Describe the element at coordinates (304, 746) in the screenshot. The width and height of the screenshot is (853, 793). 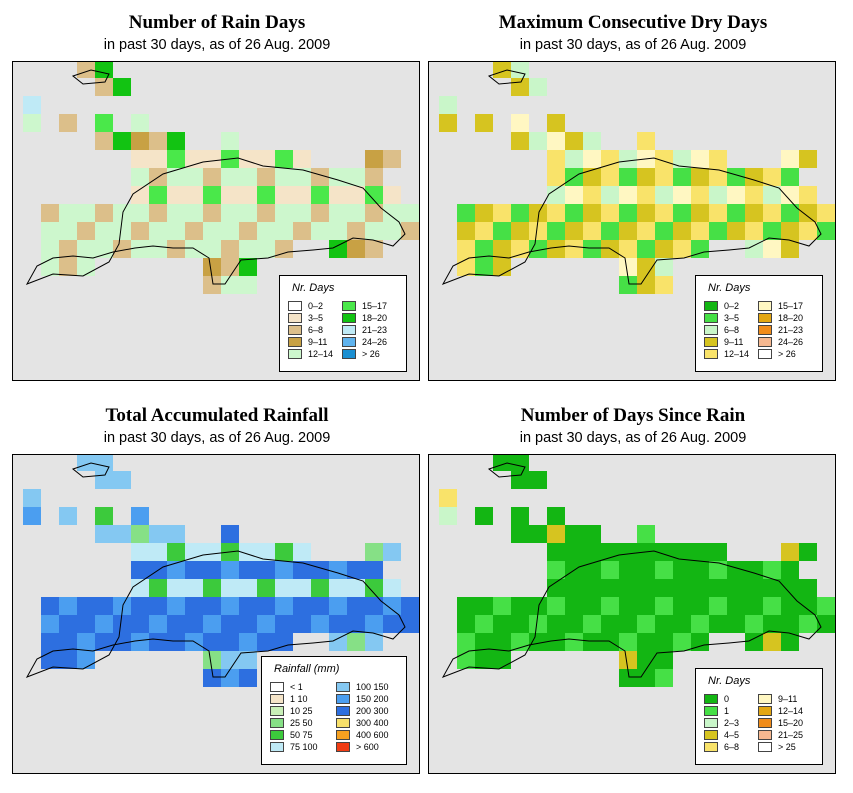
I see `legend-label: 75 100` at that location.